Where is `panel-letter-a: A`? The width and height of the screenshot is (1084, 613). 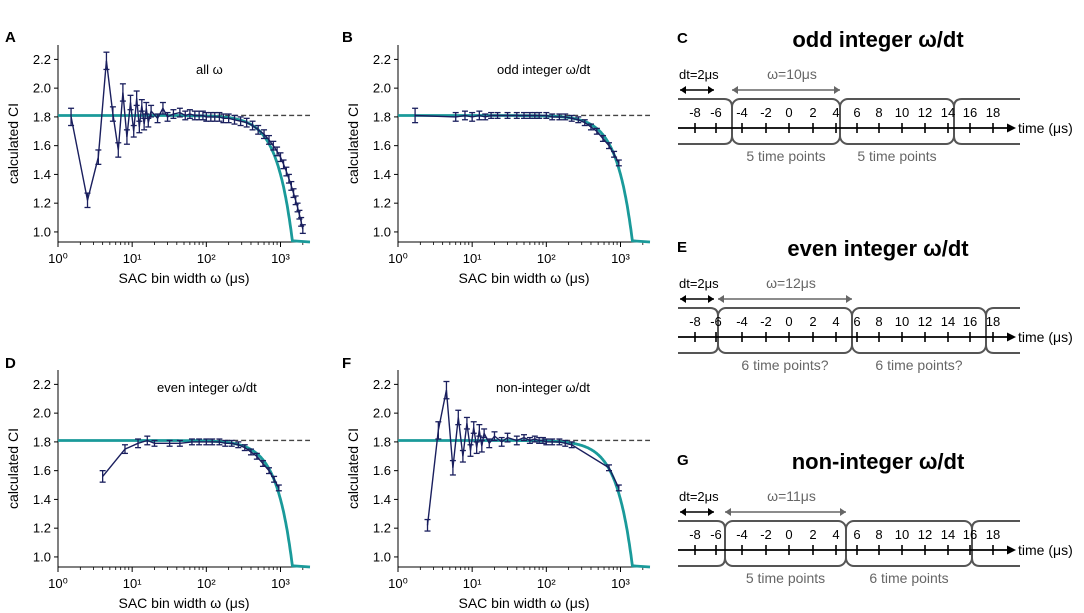
panel-letter-a: A is located at coordinates (10, 37).